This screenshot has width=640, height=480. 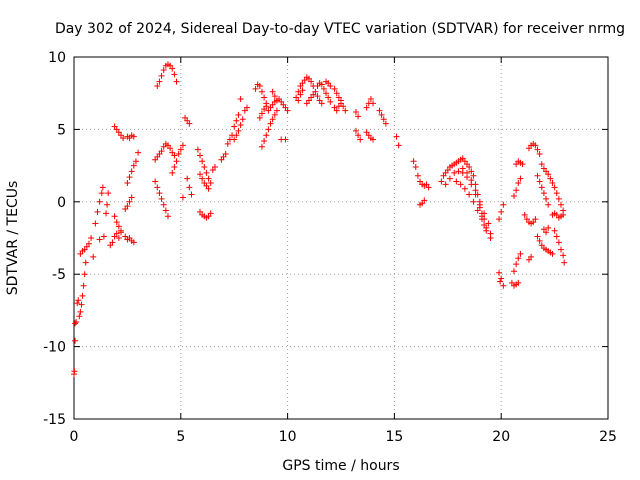 I want to click on y-tick-label: 5, so click(x=61, y=130).